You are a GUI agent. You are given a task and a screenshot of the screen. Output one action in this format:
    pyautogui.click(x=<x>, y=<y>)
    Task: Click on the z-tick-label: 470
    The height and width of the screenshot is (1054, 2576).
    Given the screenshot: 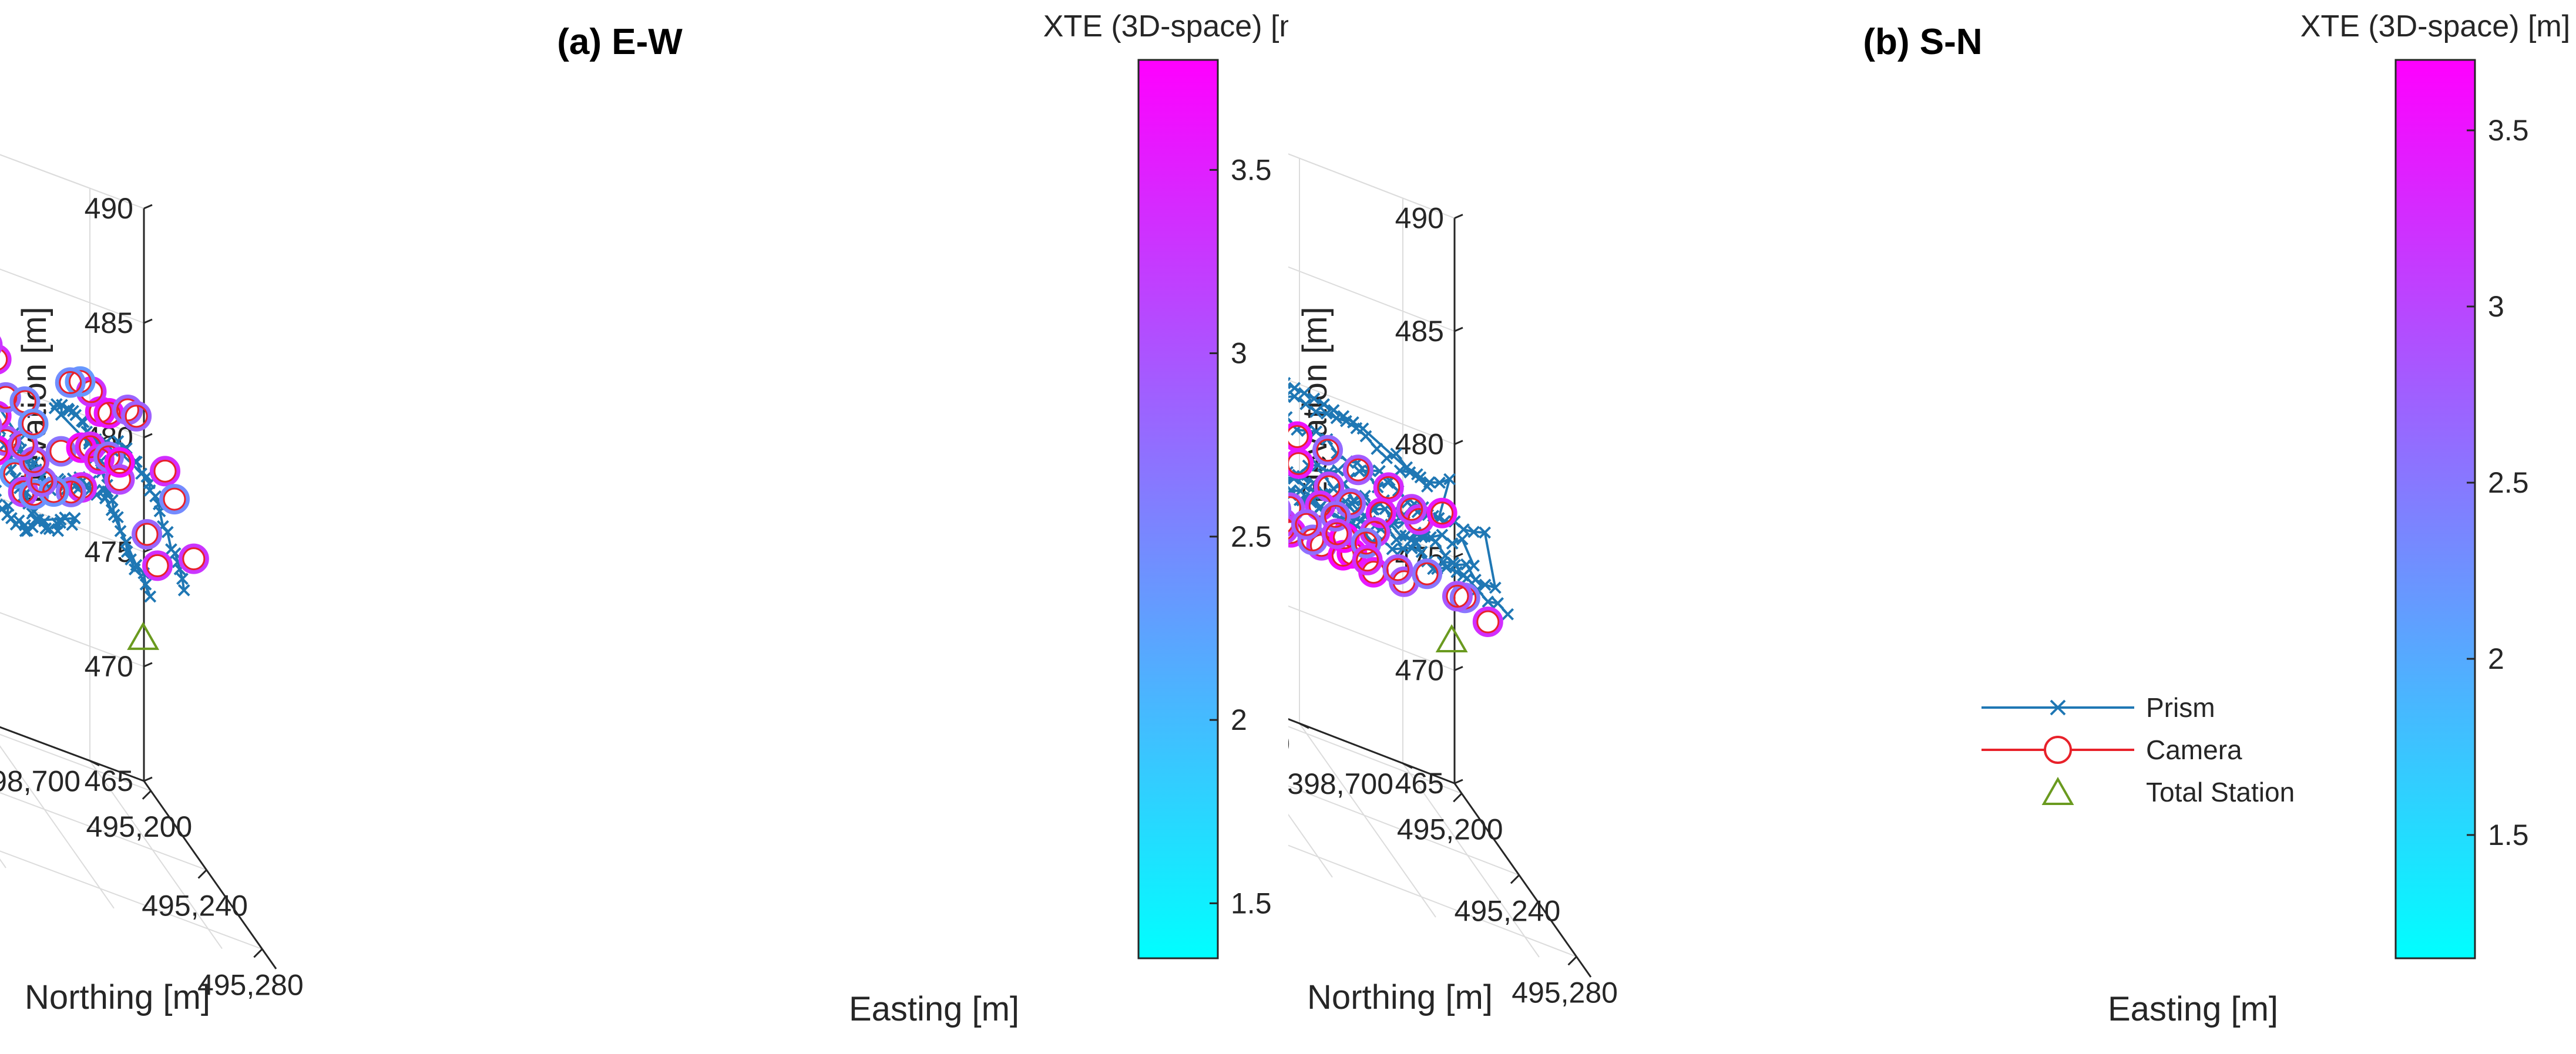 What is the action you would take?
    pyautogui.click(x=109, y=667)
    